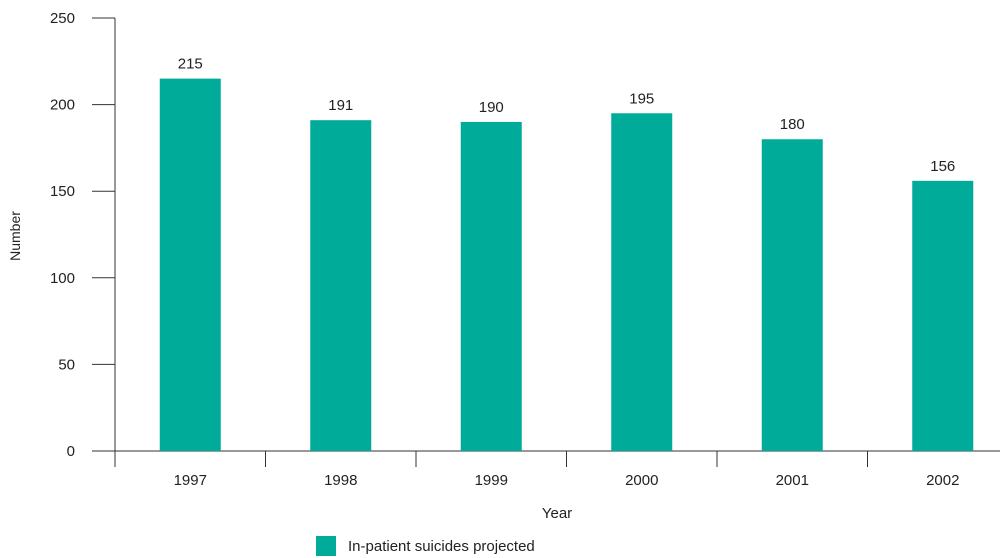 The image size is (1001, 558). Describe the element at coordinates (441, 546) in the screenshot. I see `legend-label: In-patient suicides projected` at that location.